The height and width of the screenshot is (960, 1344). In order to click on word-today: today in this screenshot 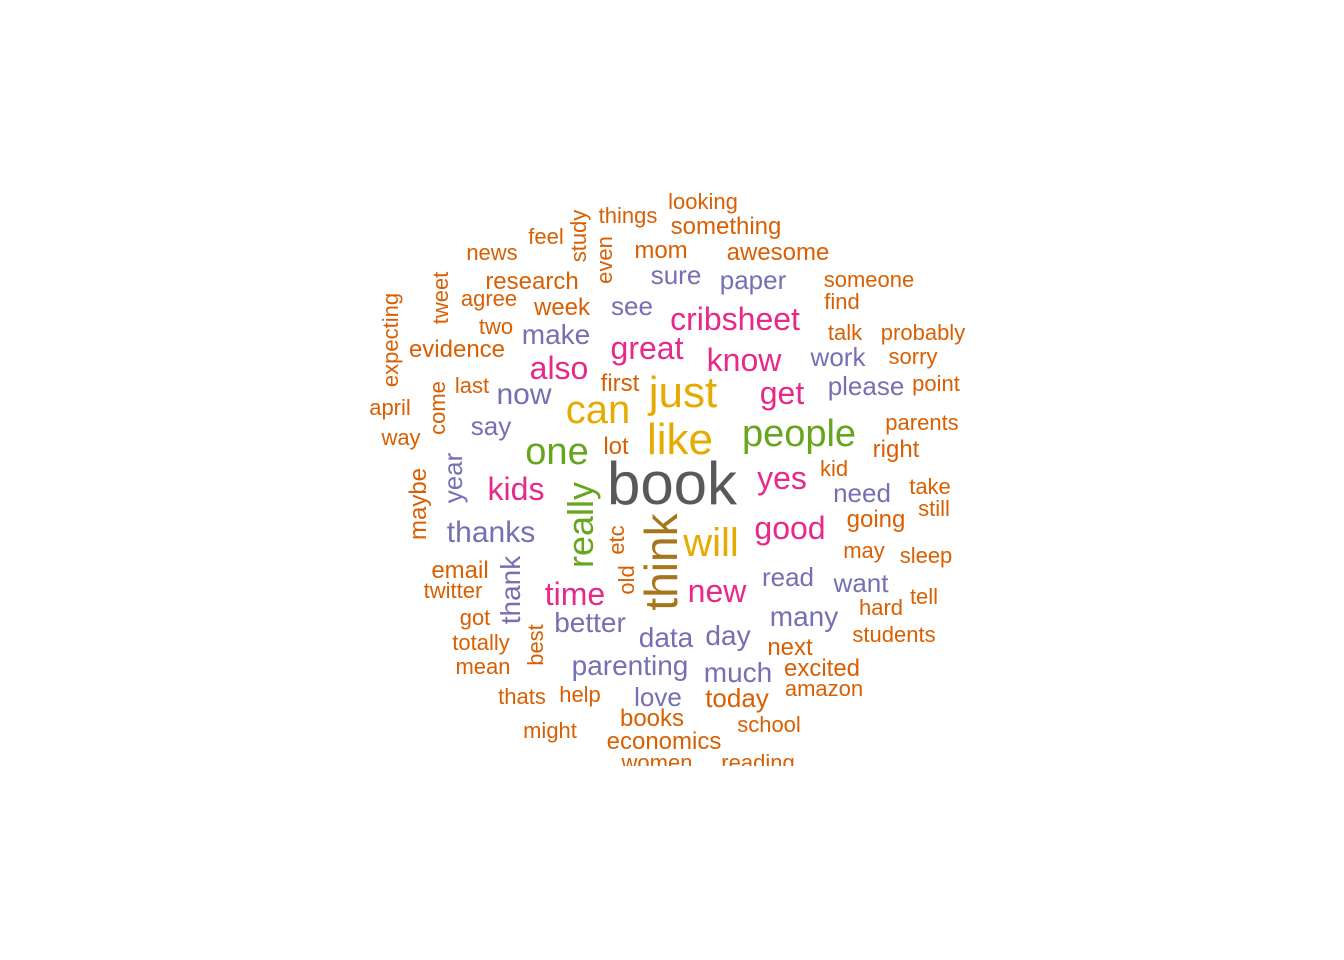, I will do `click(737, 698)`.